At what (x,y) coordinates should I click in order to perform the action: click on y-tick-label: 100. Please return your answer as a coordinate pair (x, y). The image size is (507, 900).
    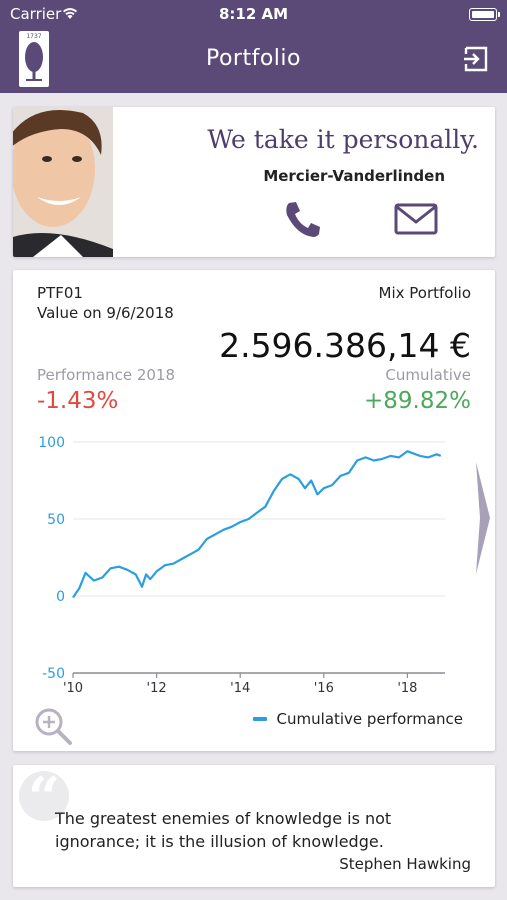
    Looking at the image, I should click on (51, 443).